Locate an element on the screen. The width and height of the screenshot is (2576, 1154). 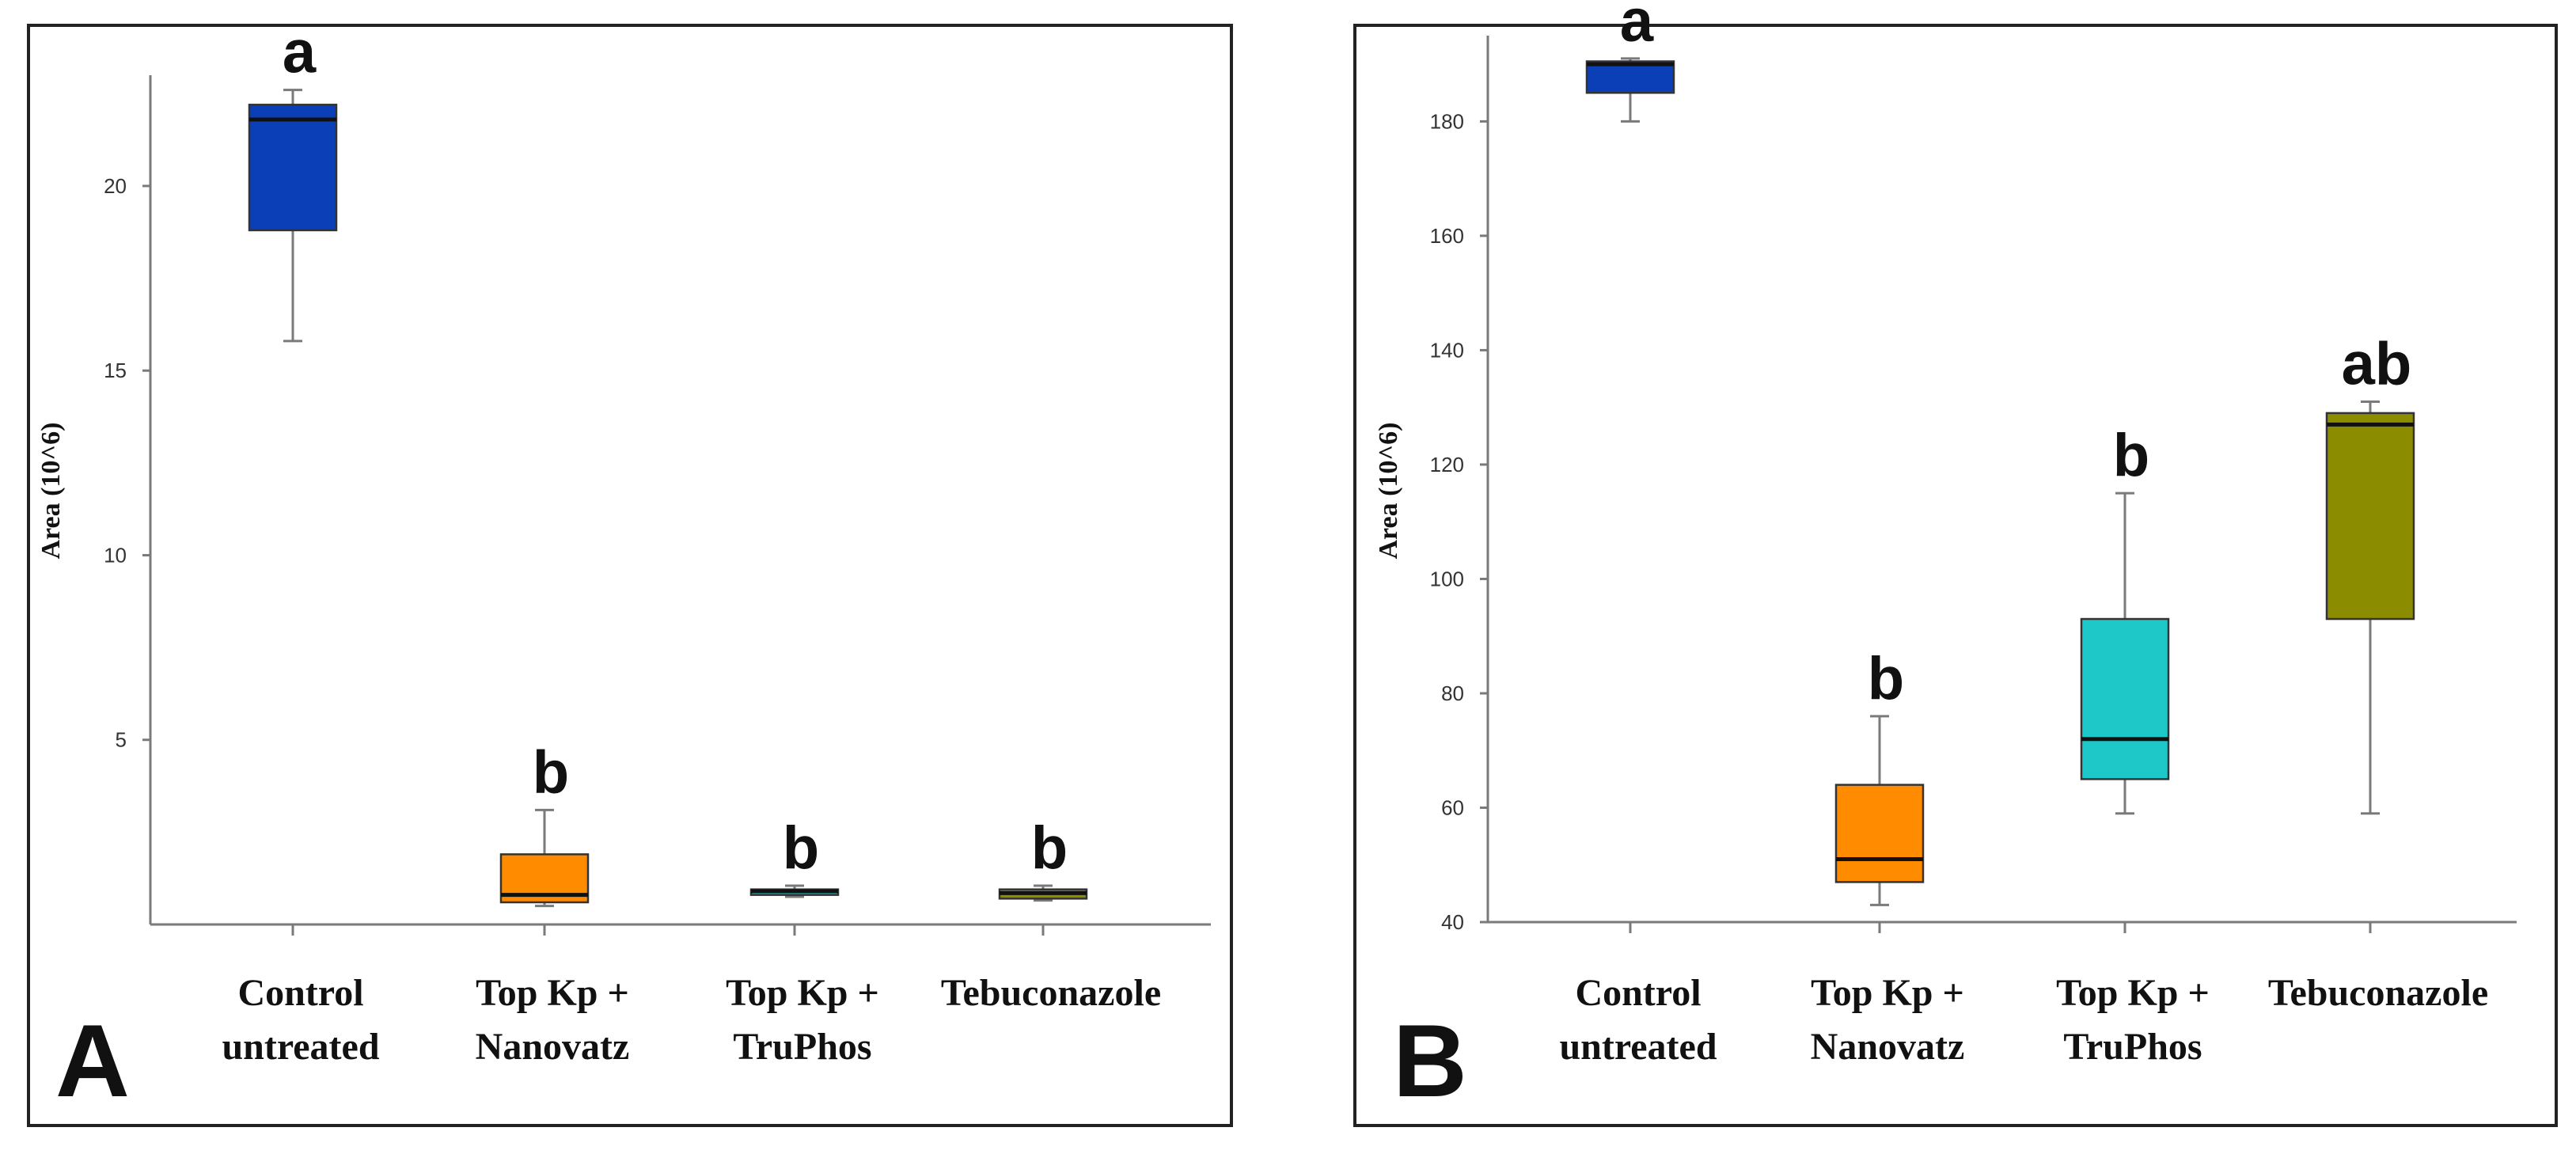
panel-a-y-tick-label: 15 is located at coordinates (115, 370).